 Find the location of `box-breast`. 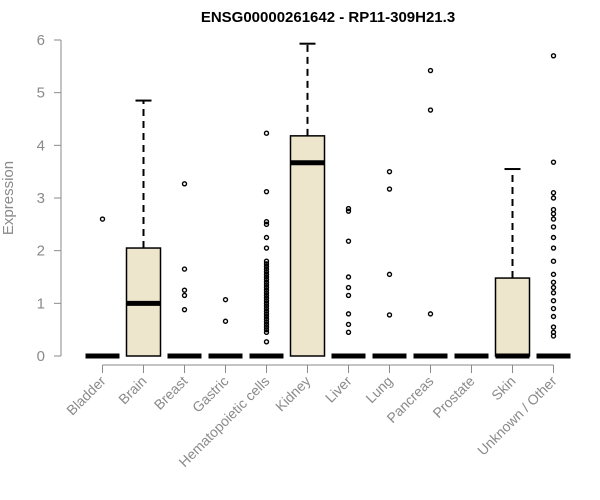

box-breast is located at coordinates (184, 270).